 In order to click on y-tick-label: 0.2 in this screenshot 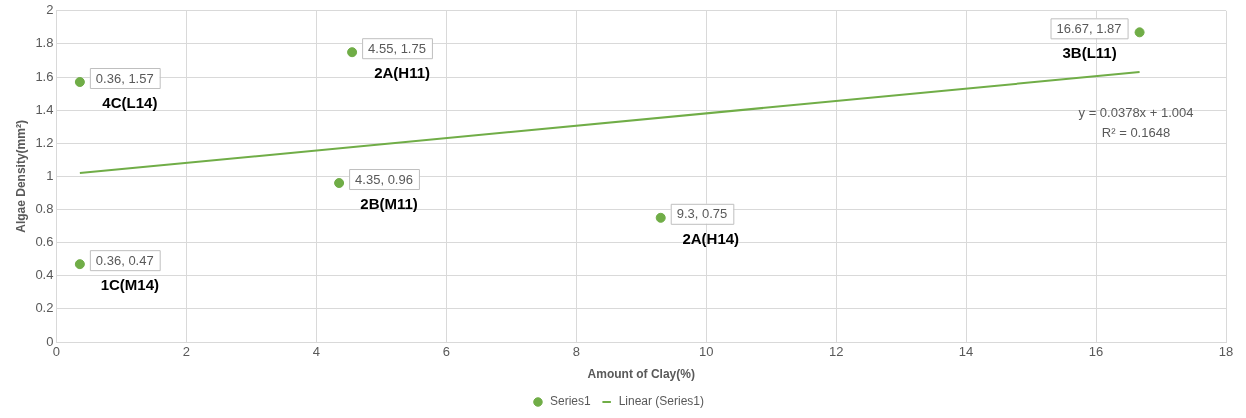, I will do `click(44, 308)`.